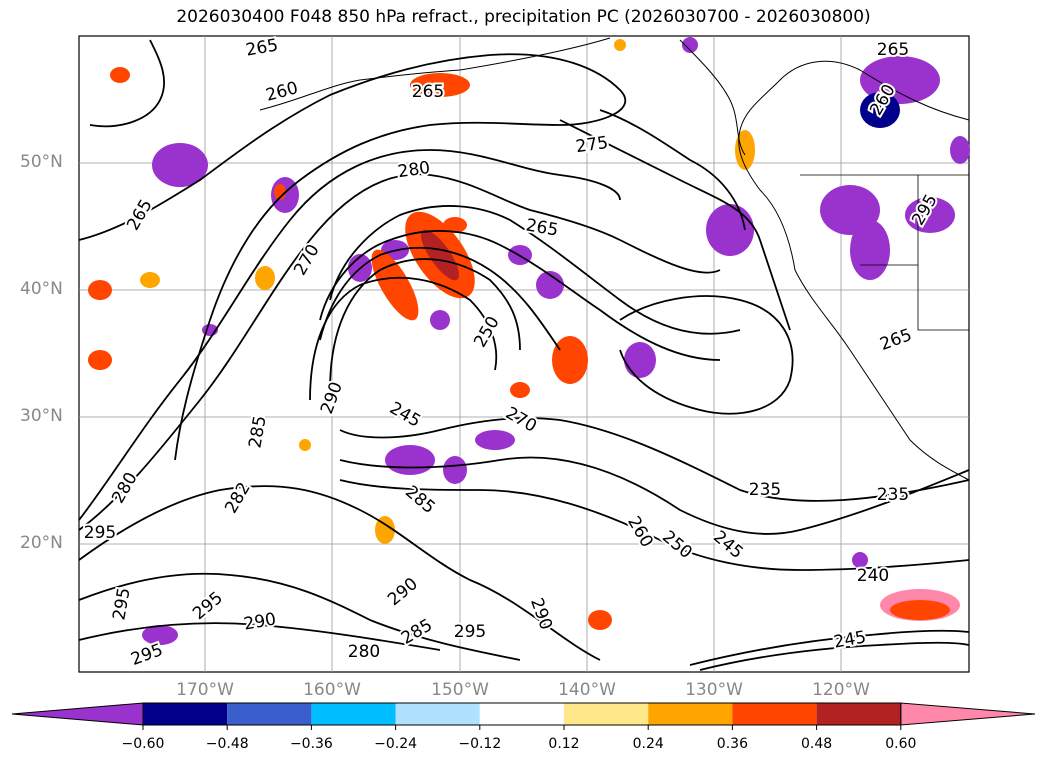 The image size is (1047, 765). Describe the element at coordinates (205, 690) in the screenshot. I see `lon-label: 170°W` at that location.